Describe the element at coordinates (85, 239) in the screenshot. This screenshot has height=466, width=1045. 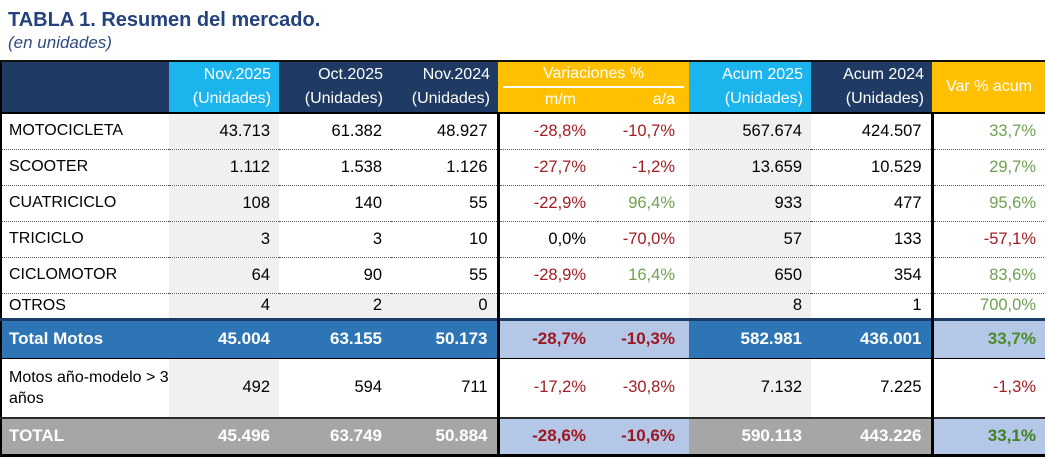
I see `row-label: TRICICLO` at that location.